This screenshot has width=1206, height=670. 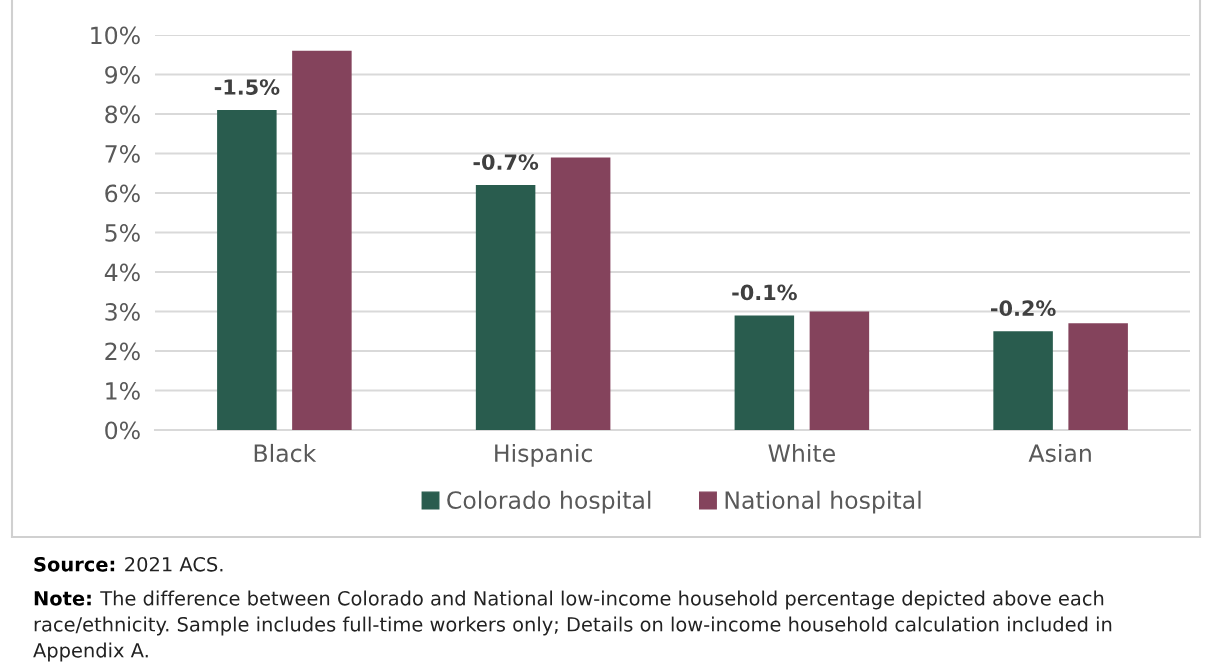 I want to click on y-tick-label: 0%, so click(x=122, y=430).